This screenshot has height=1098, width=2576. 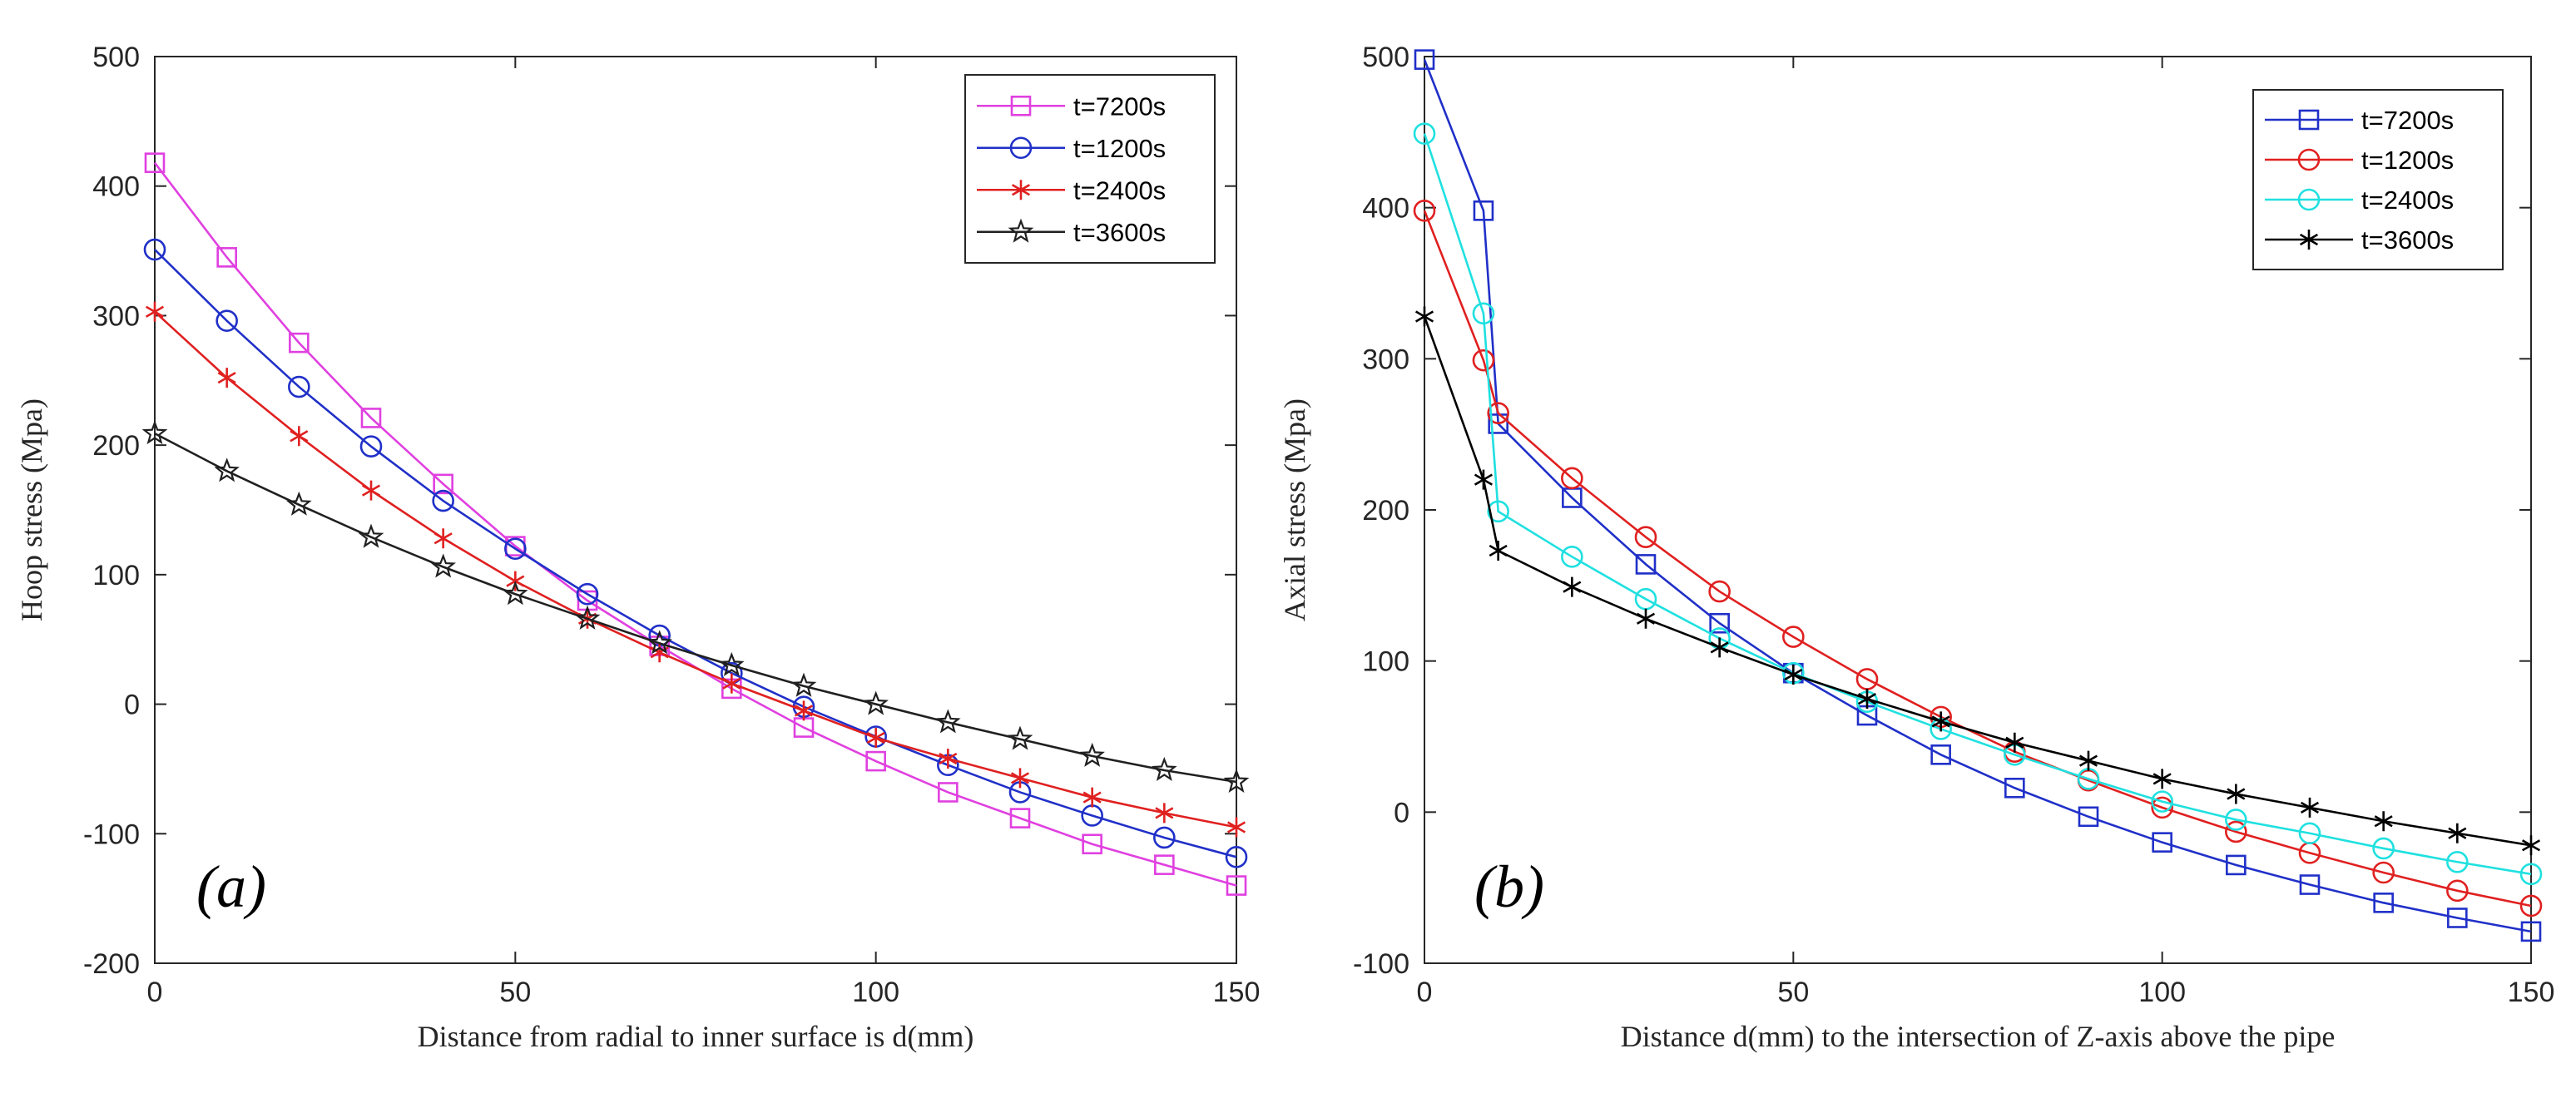 What do you see at coordinates (116, 316) in the screenshot?
I see `y-tick-label: 300` at bounding box center [116, 316].